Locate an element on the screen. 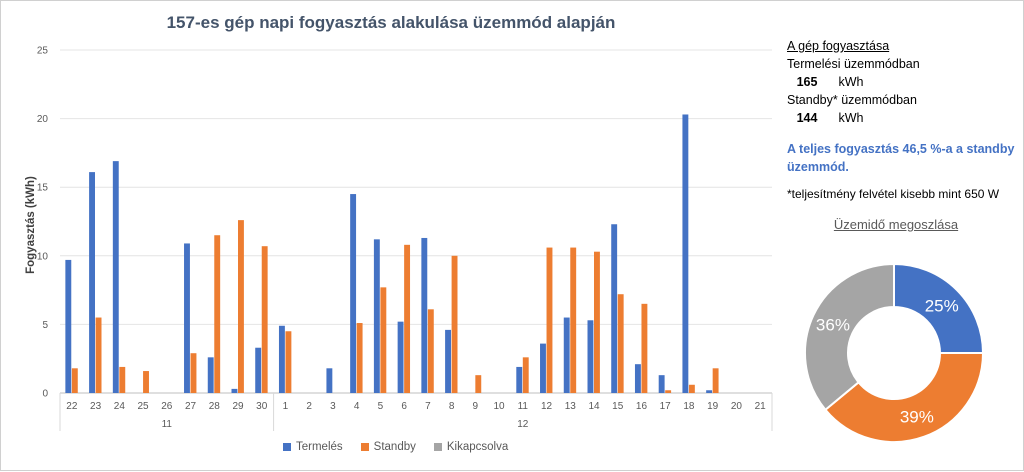 Image resolution: width=1024 pixels, height=472 pixels. y-tick-label: 10 is located at coordinates (43, 256).